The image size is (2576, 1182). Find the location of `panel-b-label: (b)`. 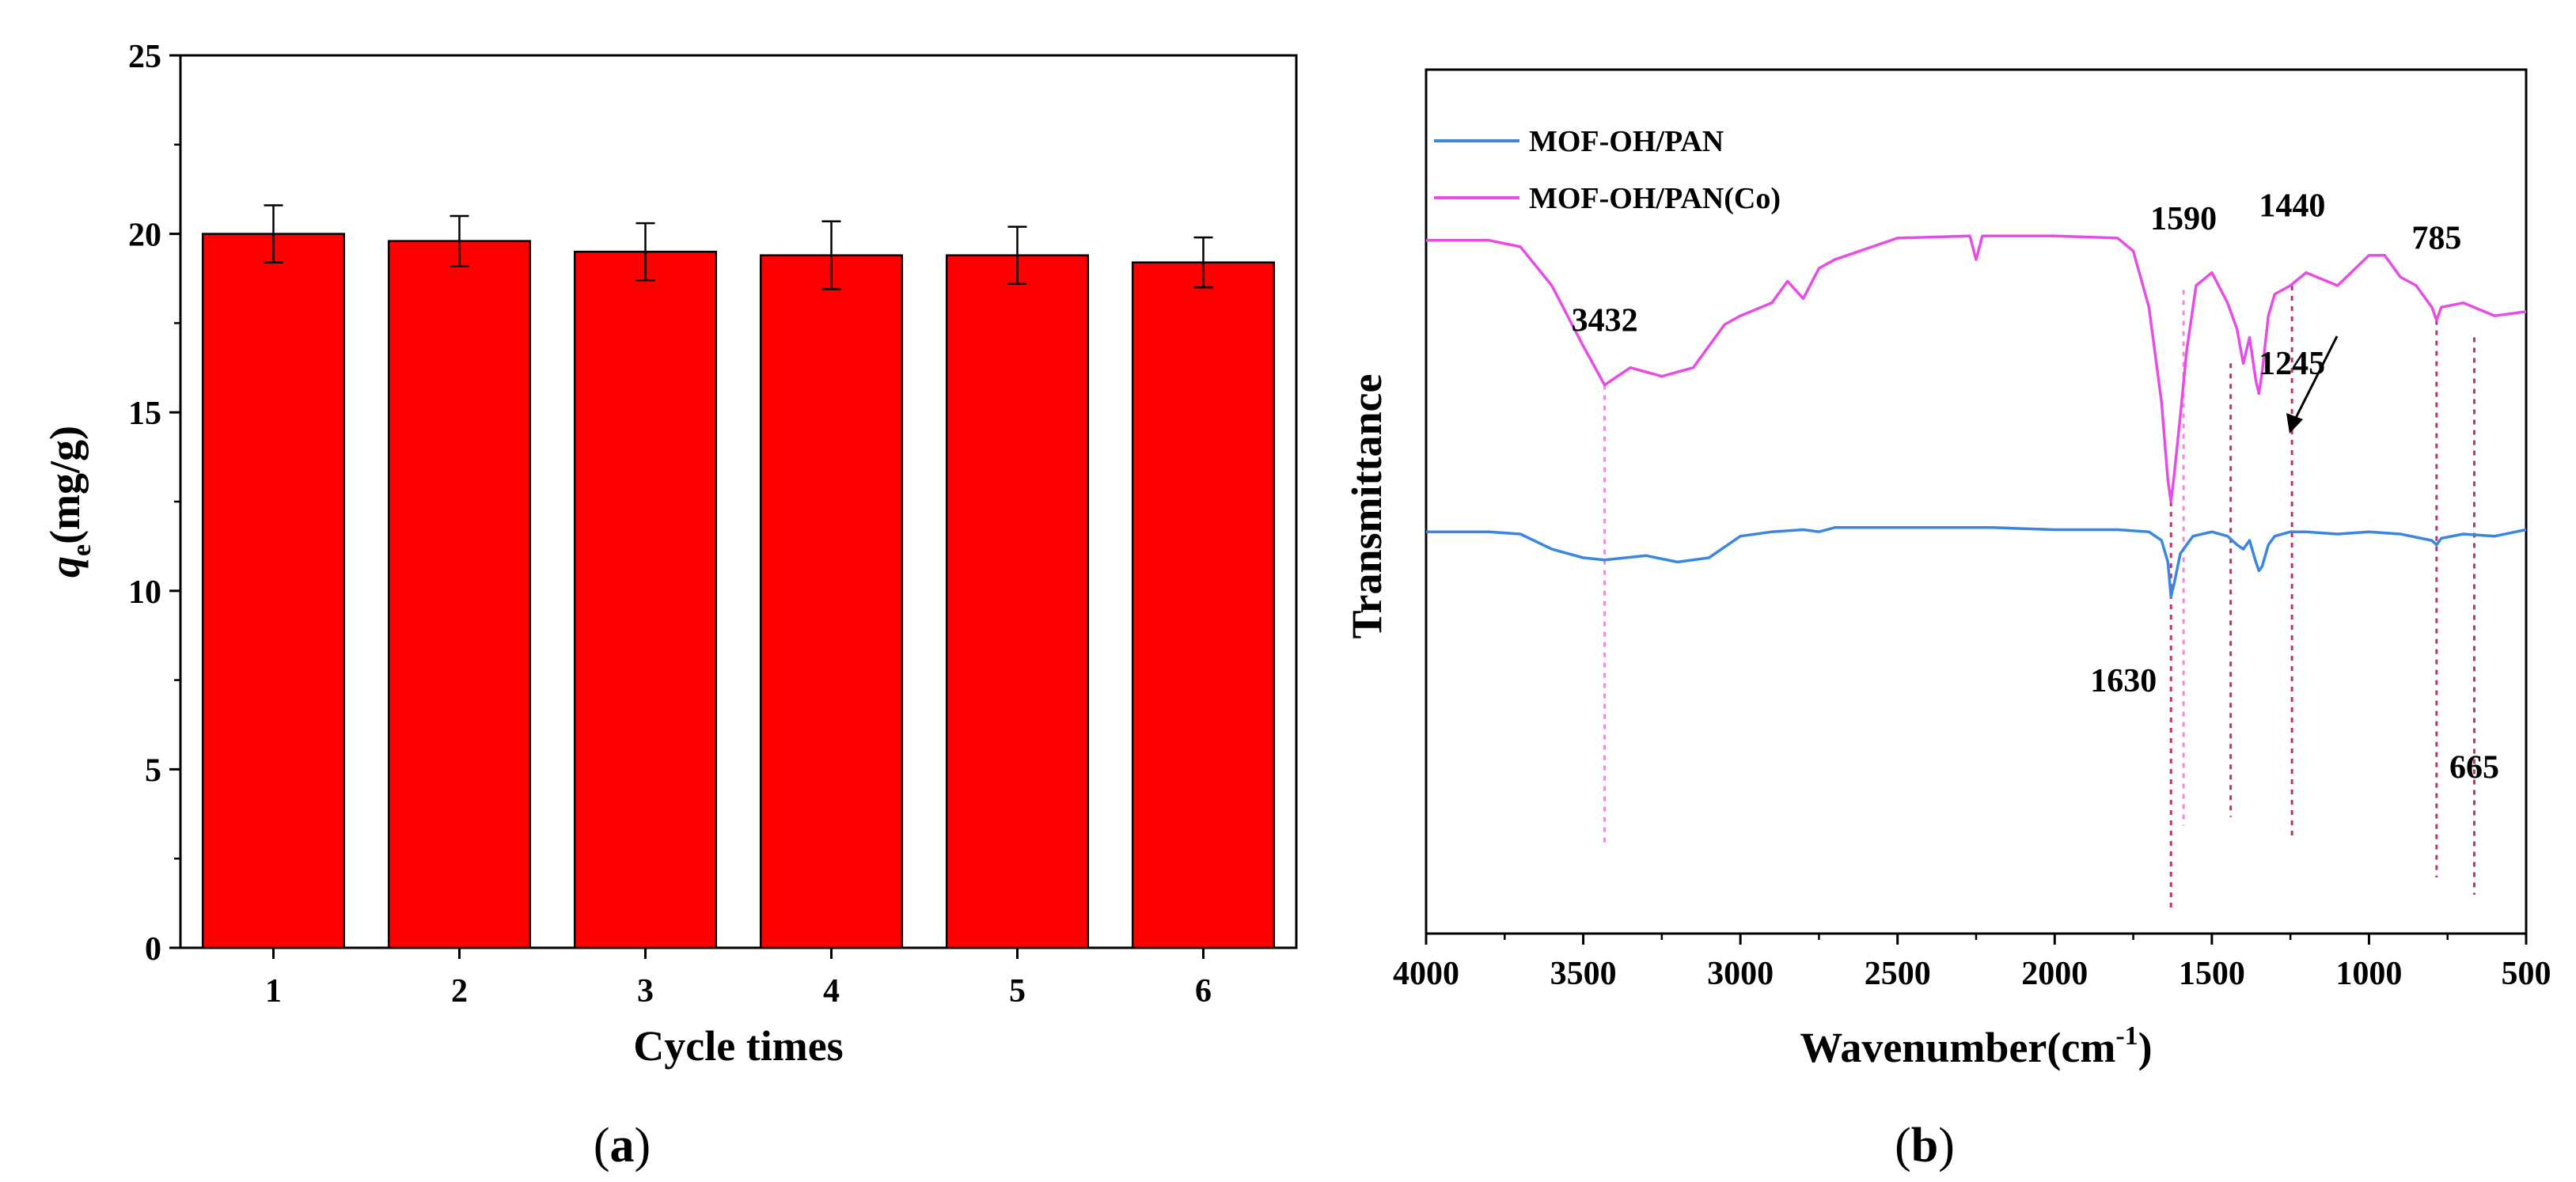

panel-b-label: (b) is located at coordinates (1925, 1146).